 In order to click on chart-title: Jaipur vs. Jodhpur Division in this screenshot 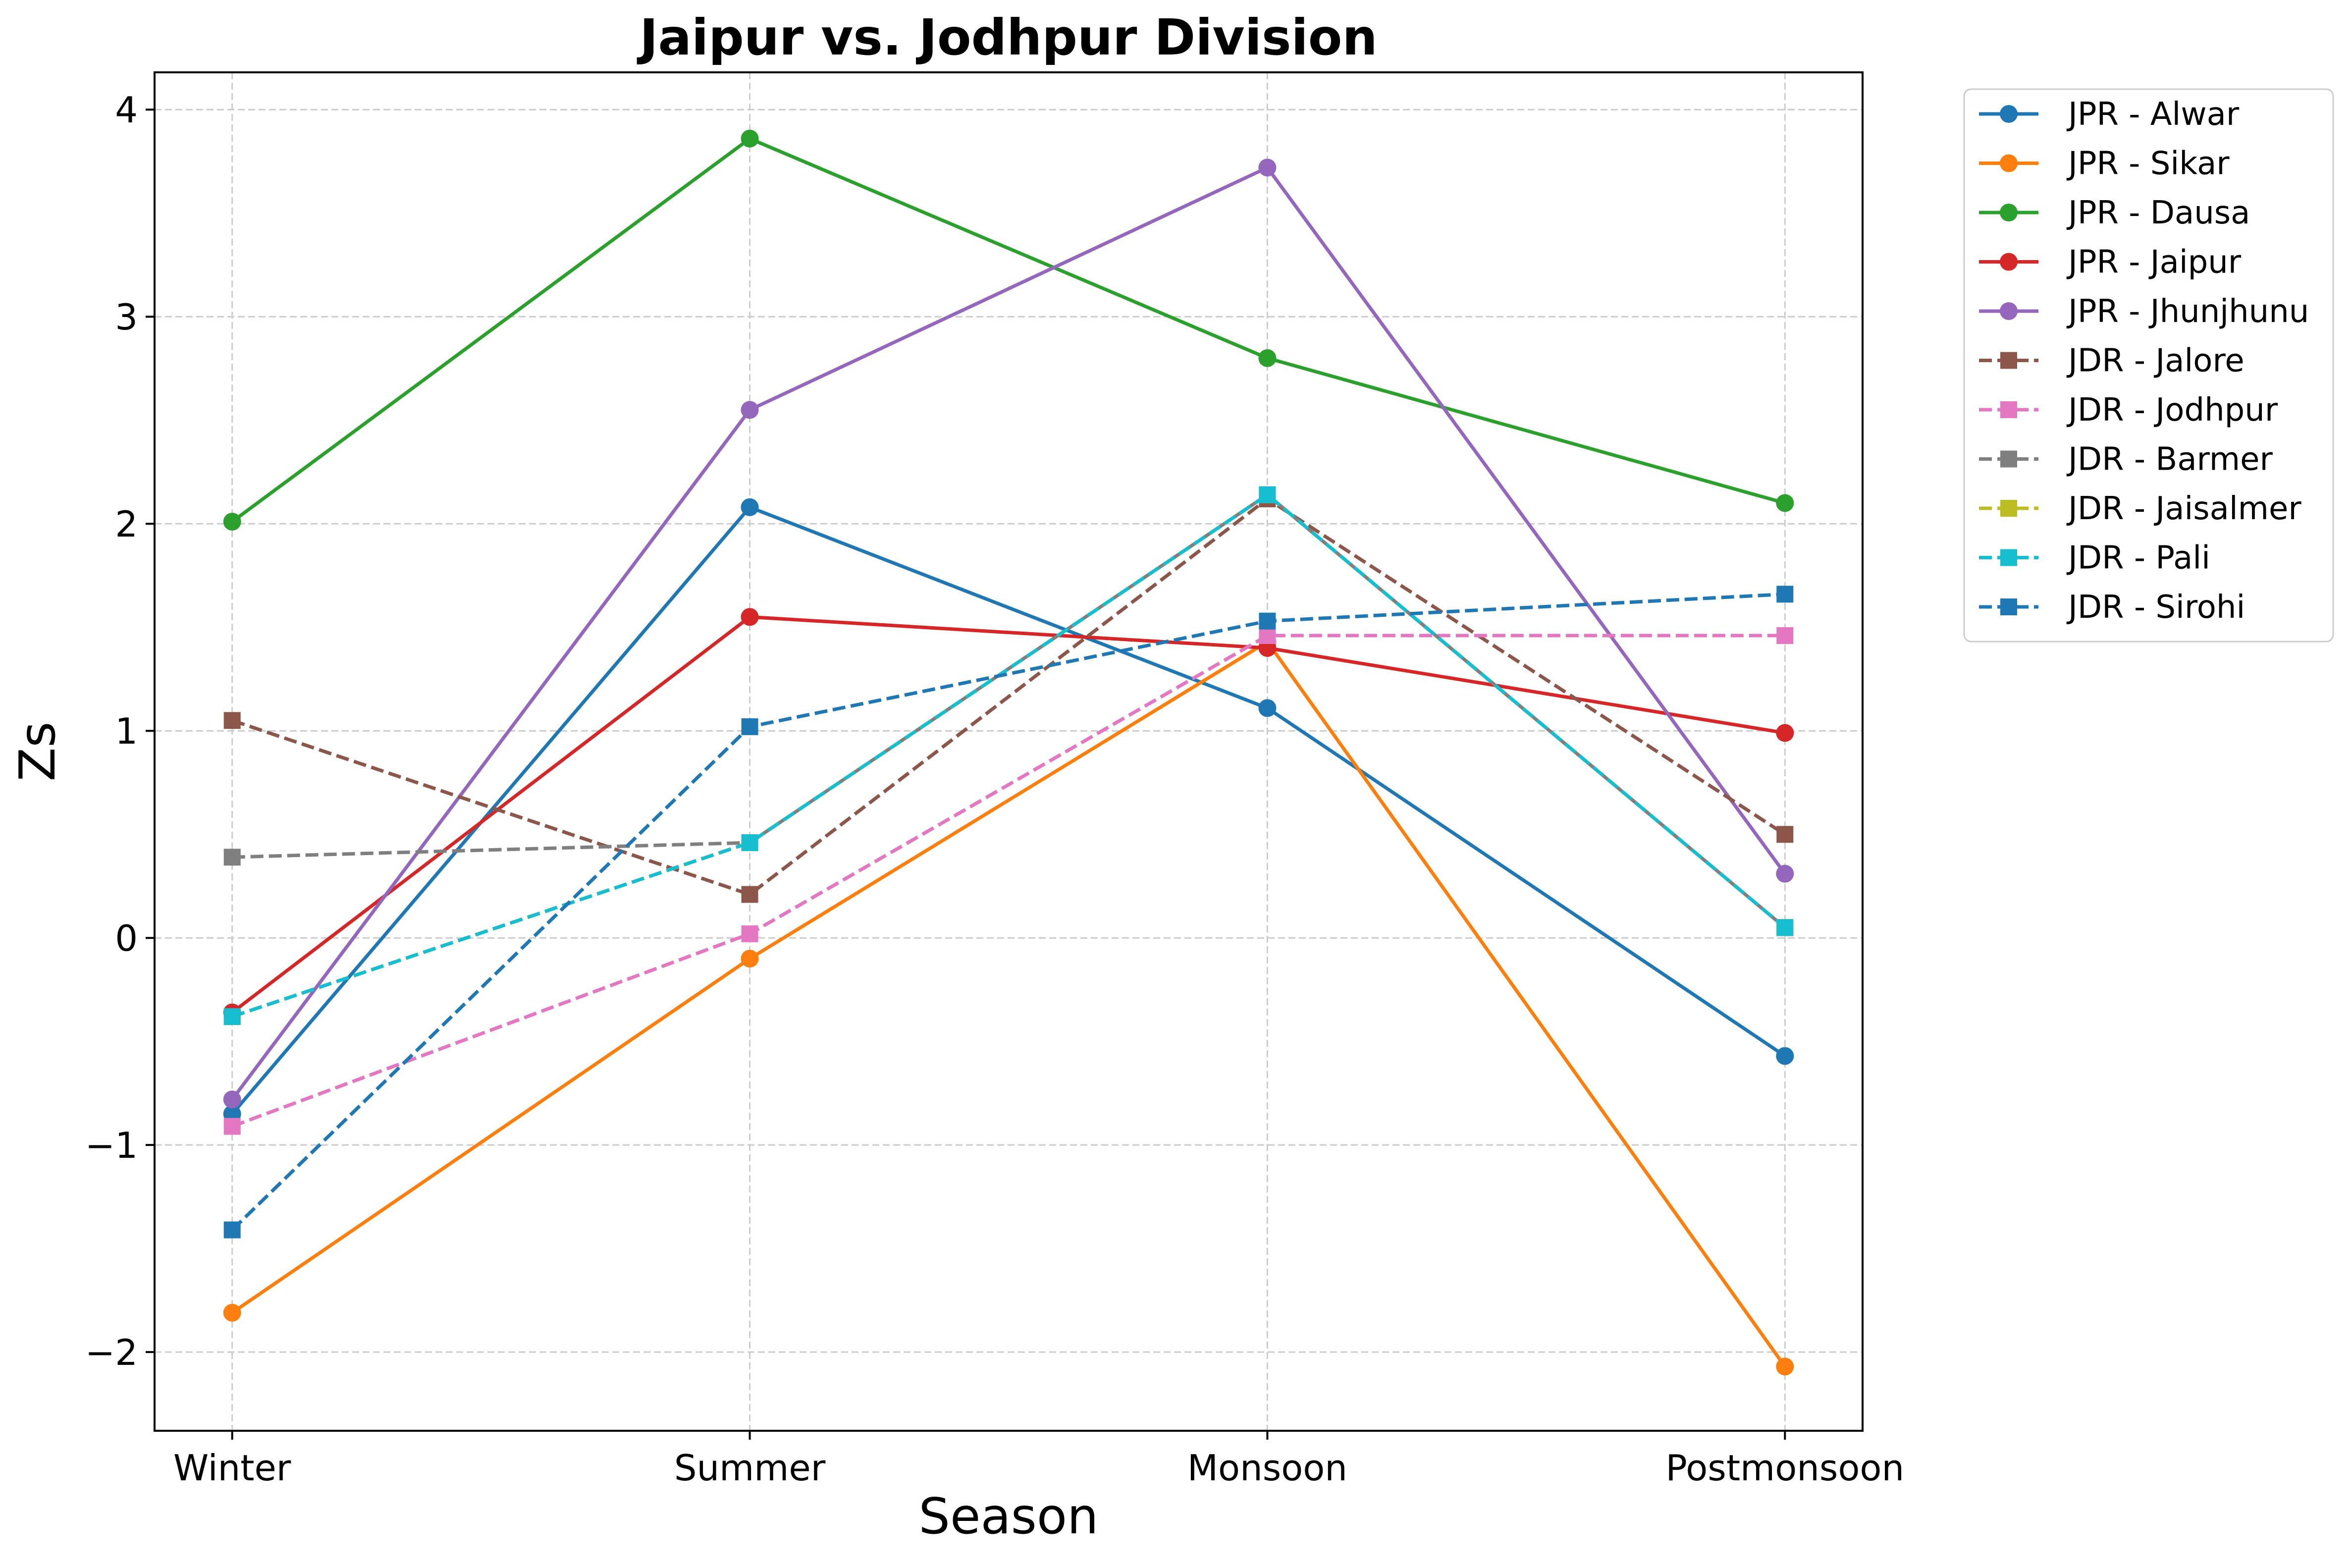, I will do `click(1007, 37)`.